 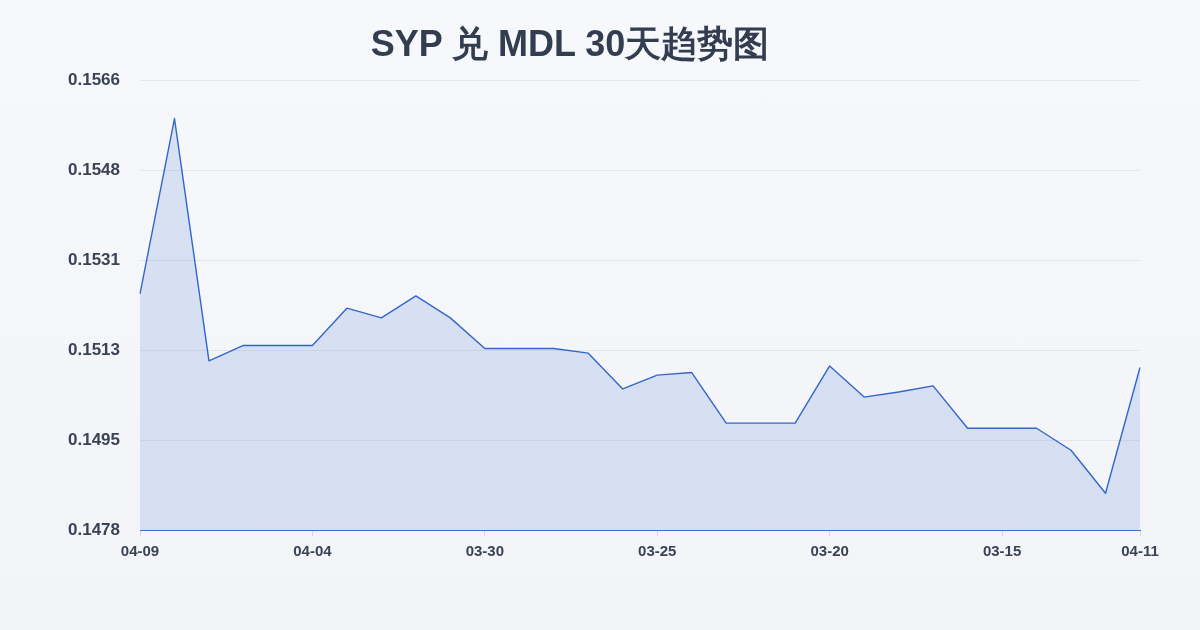 What do you see at coordinates (829, 551) in the screenshot?
I see `x-tick-label: 03-20` at bounding box center [829, 551].